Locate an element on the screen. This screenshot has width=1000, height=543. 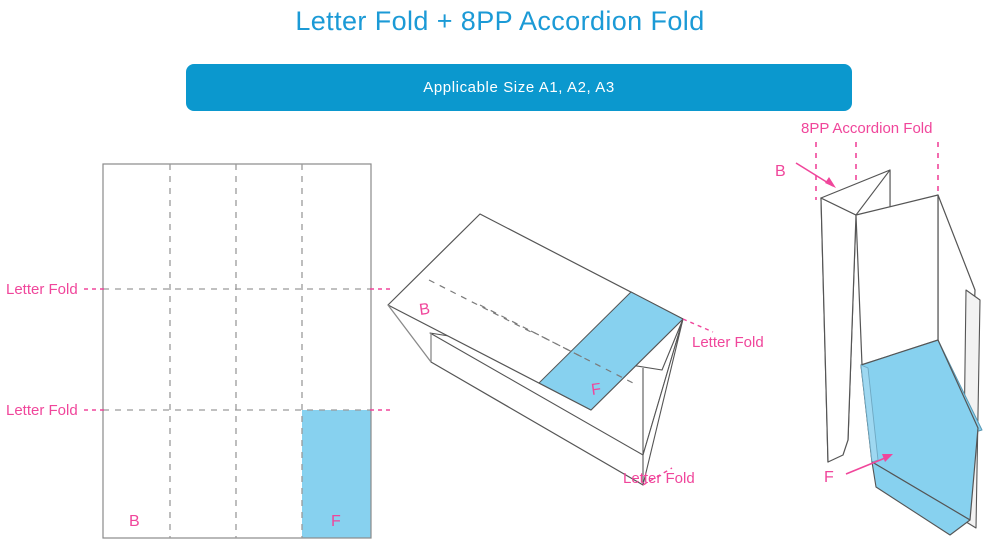
accordion-front-panel-fold-strip is located at coordinates (869, 413).